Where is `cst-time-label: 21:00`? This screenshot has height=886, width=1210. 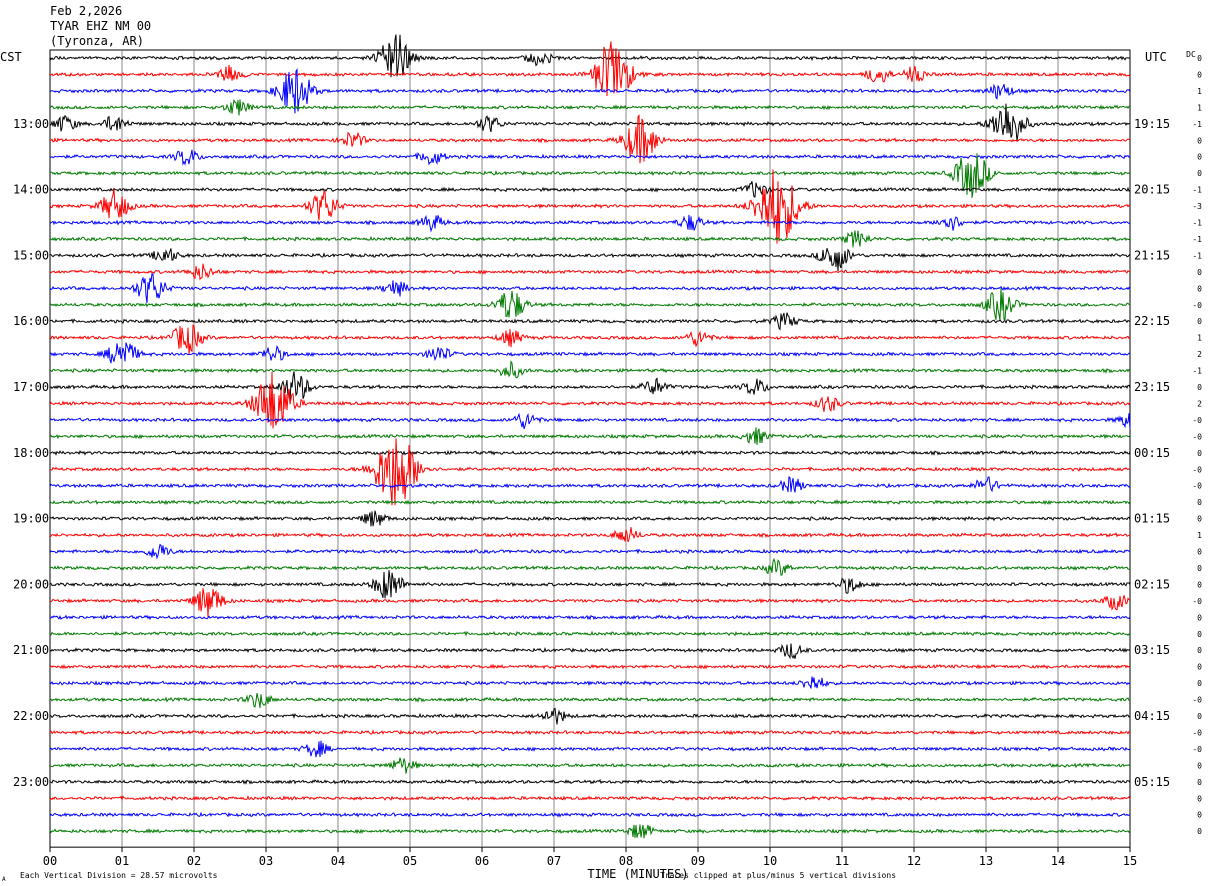
cst-time-label: 21:00 is located at coordinates (31, 650).